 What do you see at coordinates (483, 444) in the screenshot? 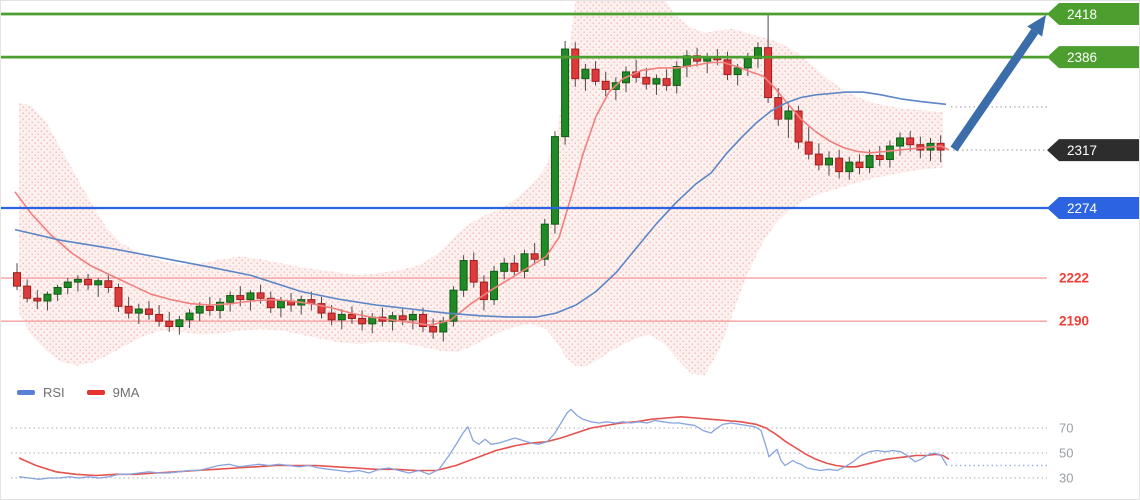
I see `rsi-line` at bounding box center [483, 444].